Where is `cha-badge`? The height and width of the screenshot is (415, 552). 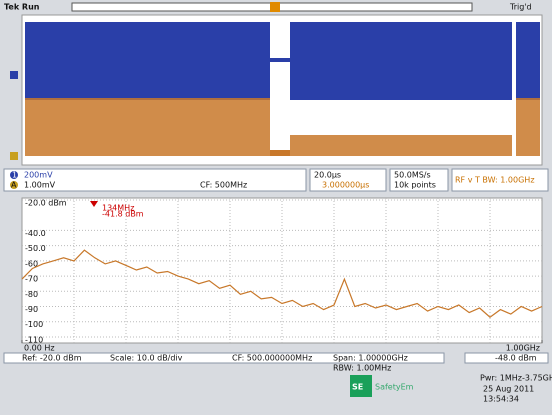 cha-badge is located at coordinates (14, 185).